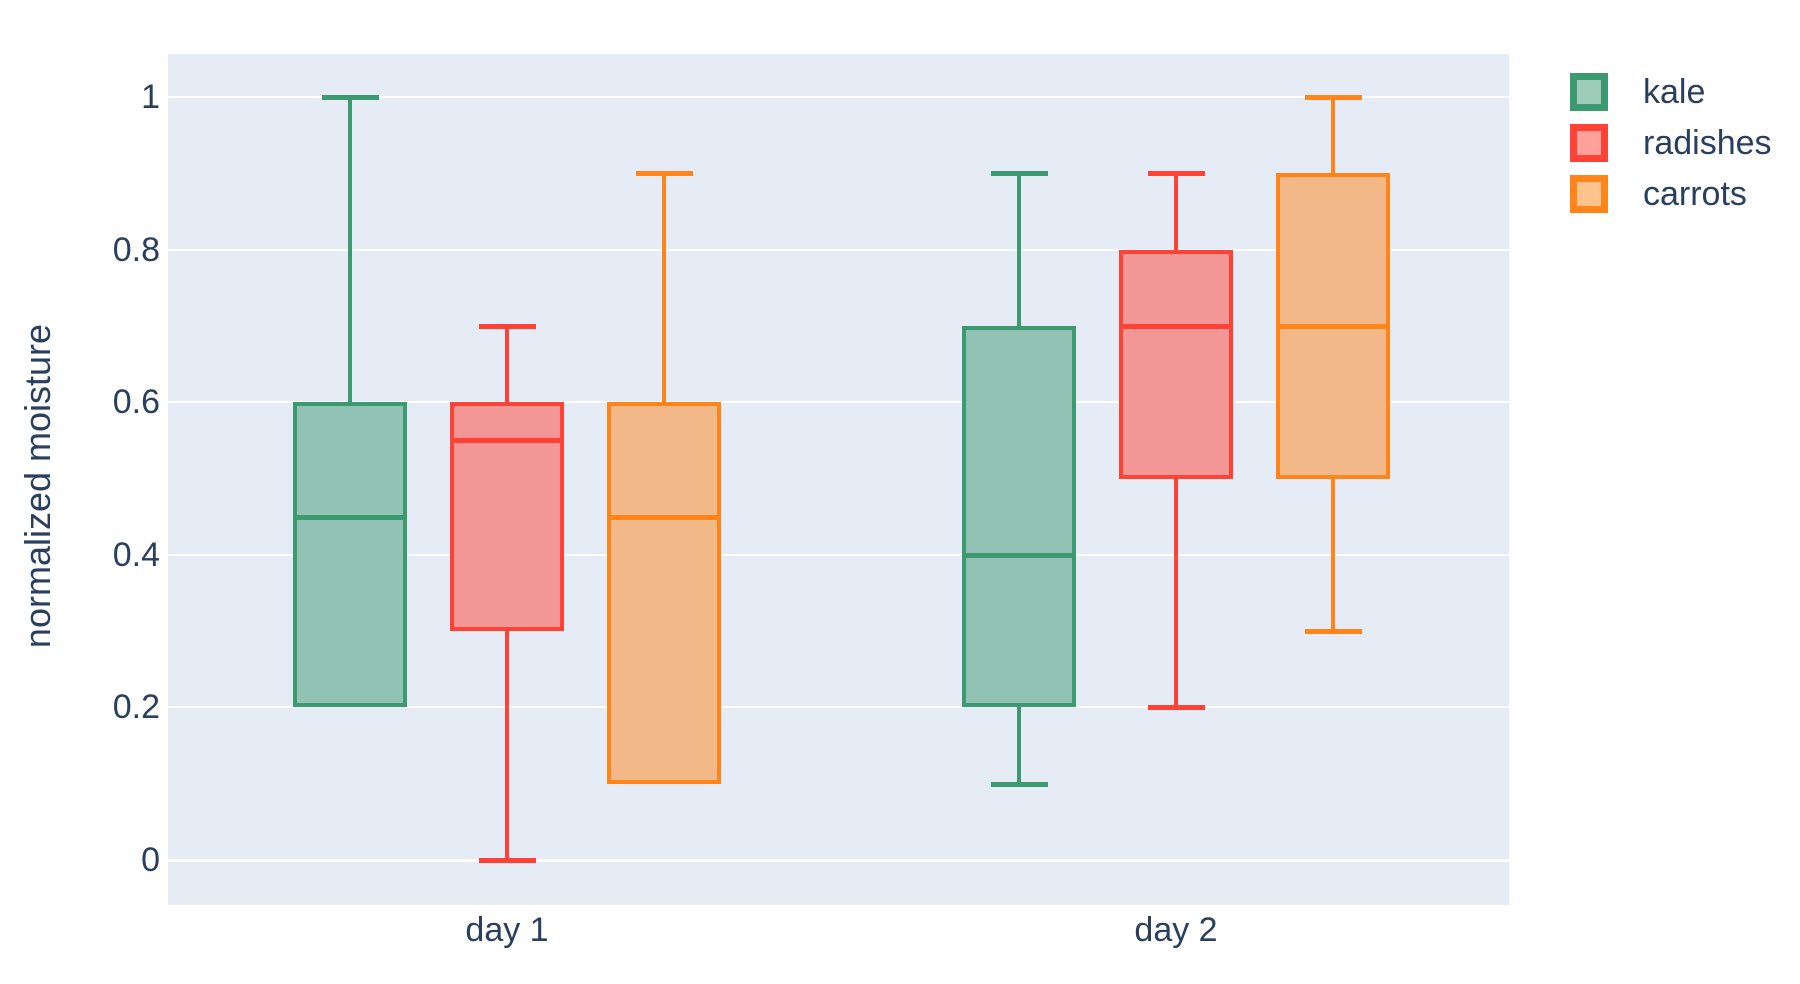 The height and width of the screenshot is (984, 1800). What do you see at coordinates (1674, 92) in the screenshot?
I see `legend-label: kale` at bounding box center [1674, 92].